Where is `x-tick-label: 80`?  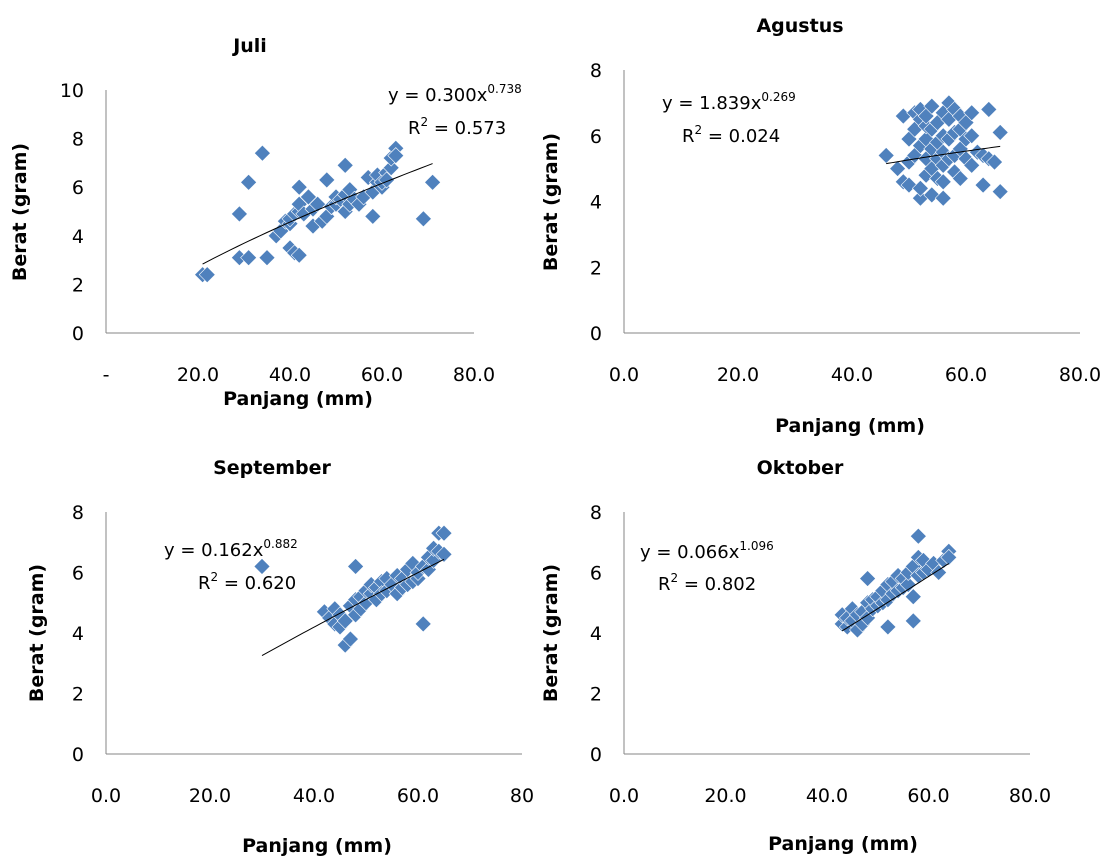
x-tick-label: 80 is located at coordinates (522, 796).